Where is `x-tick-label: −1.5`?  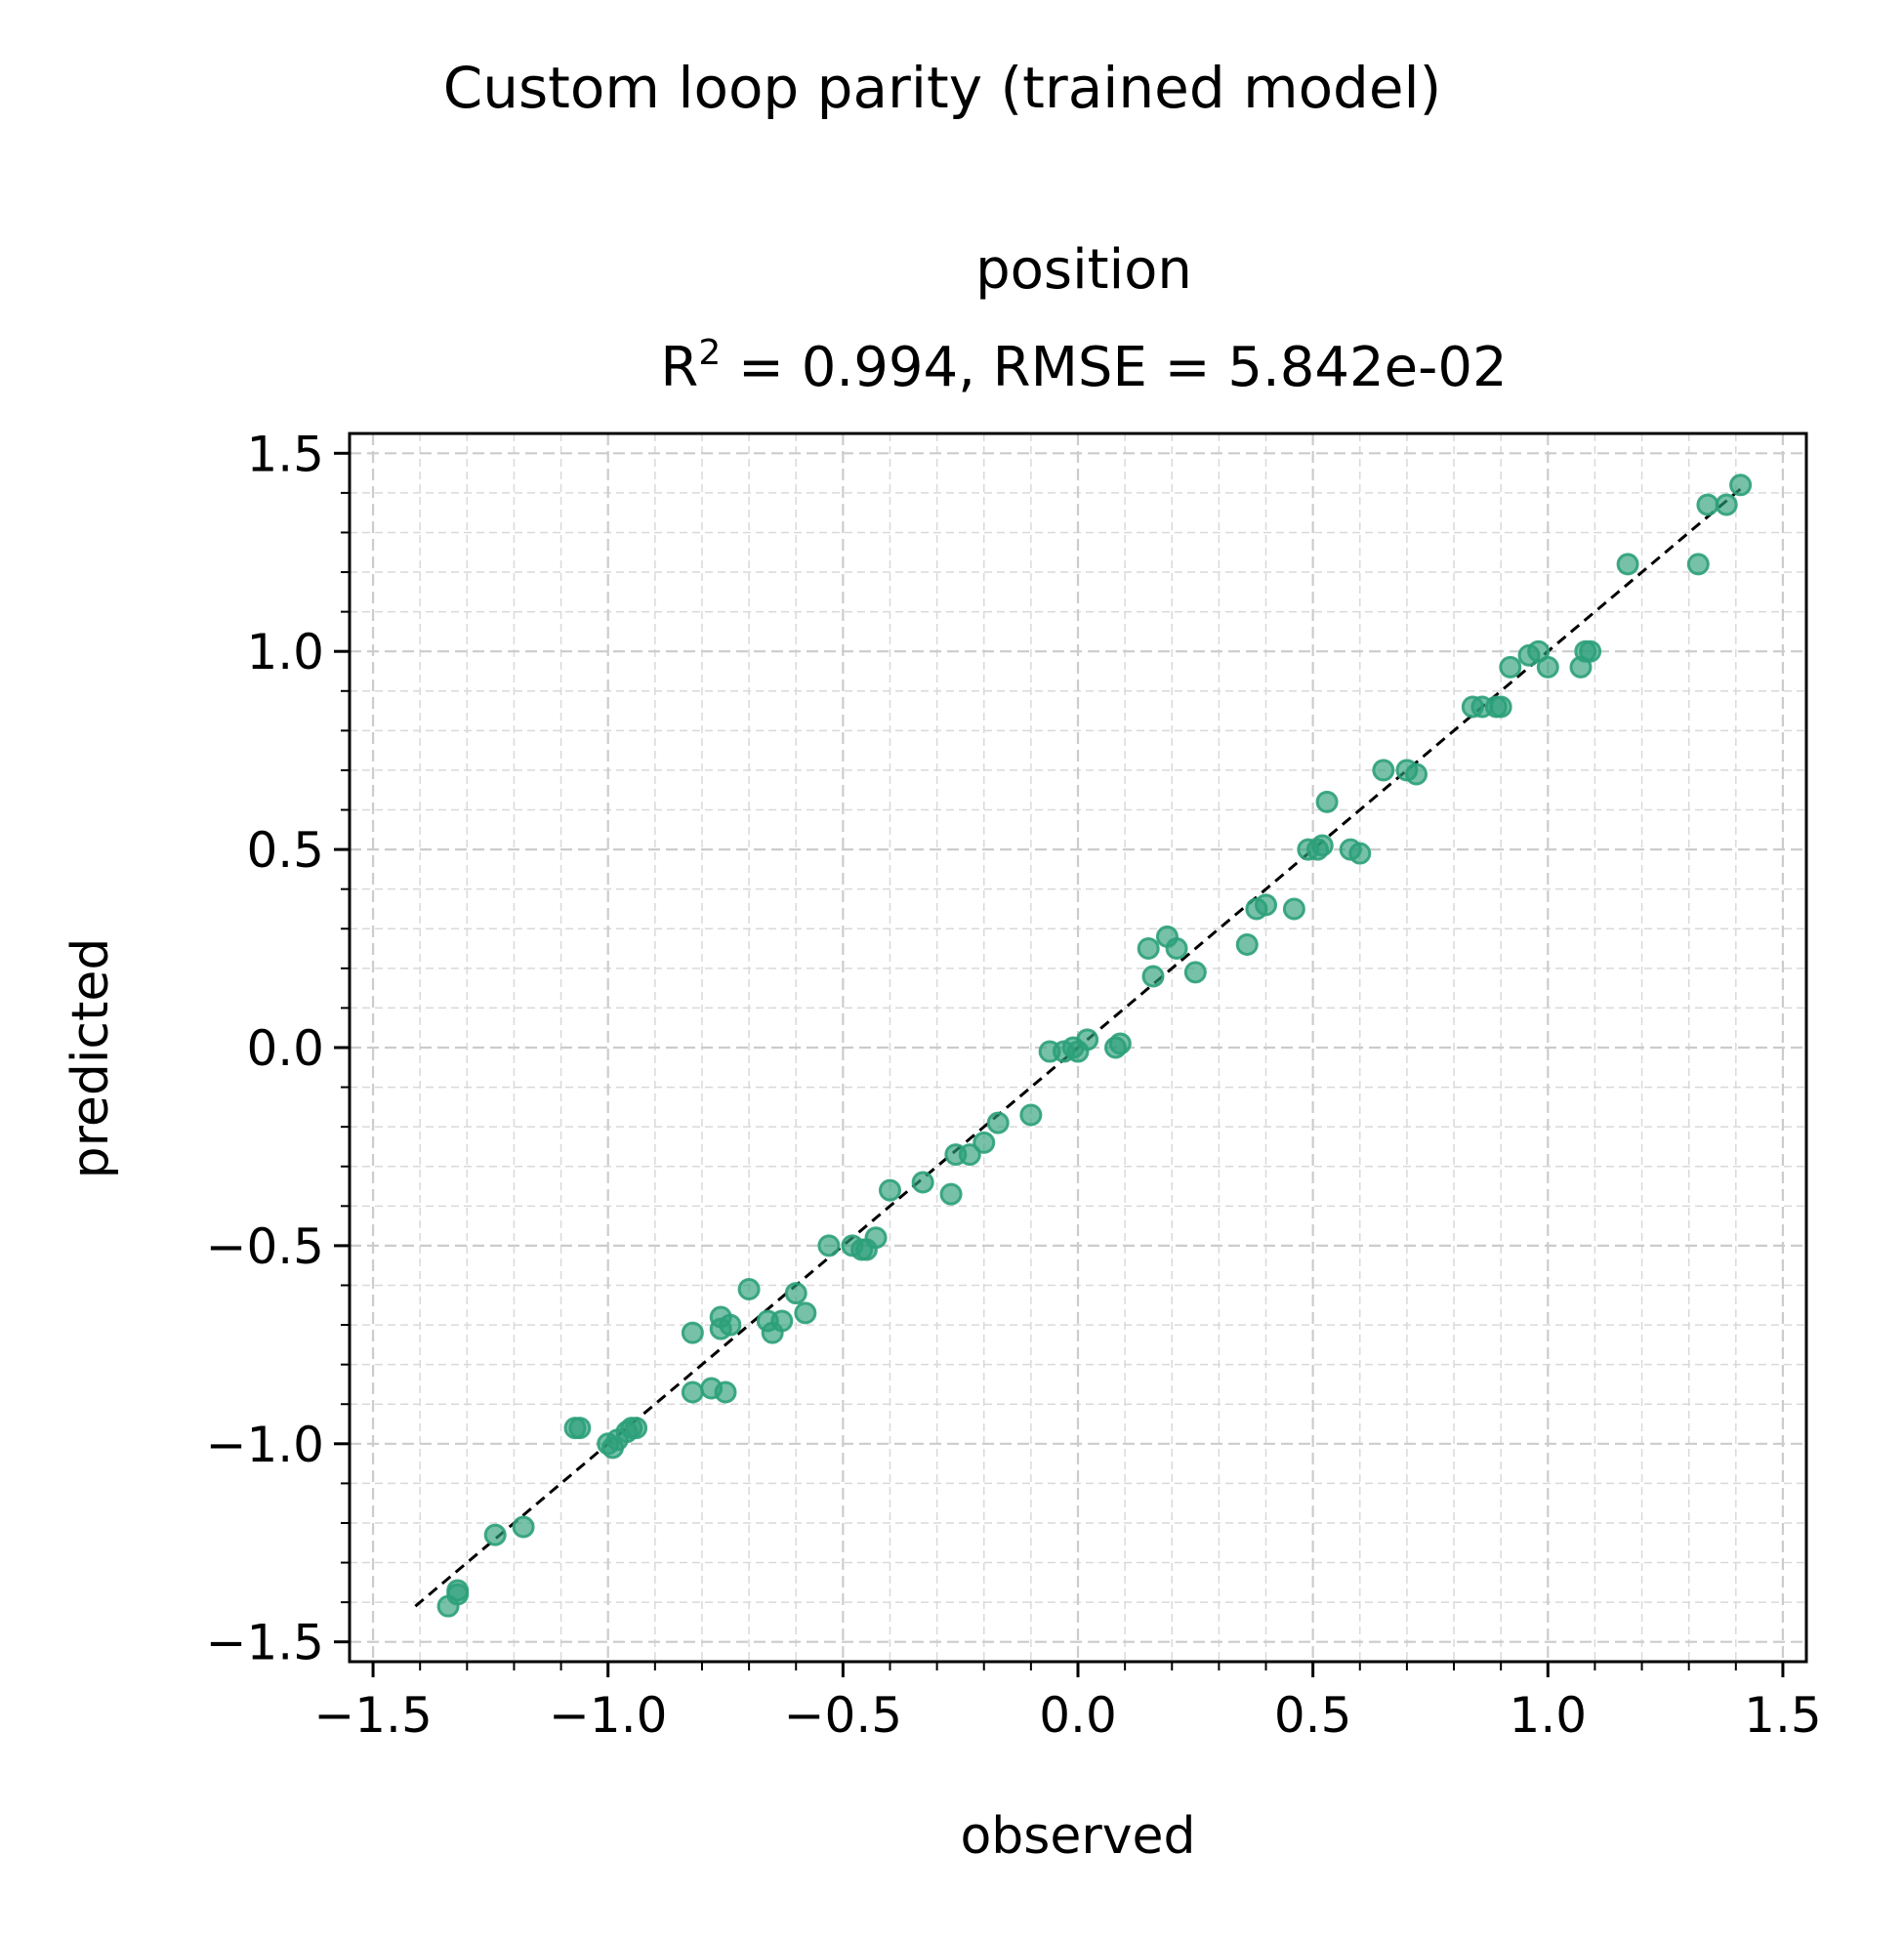
x-tick-label: −1.5 is located at coordinates (372, 1715).